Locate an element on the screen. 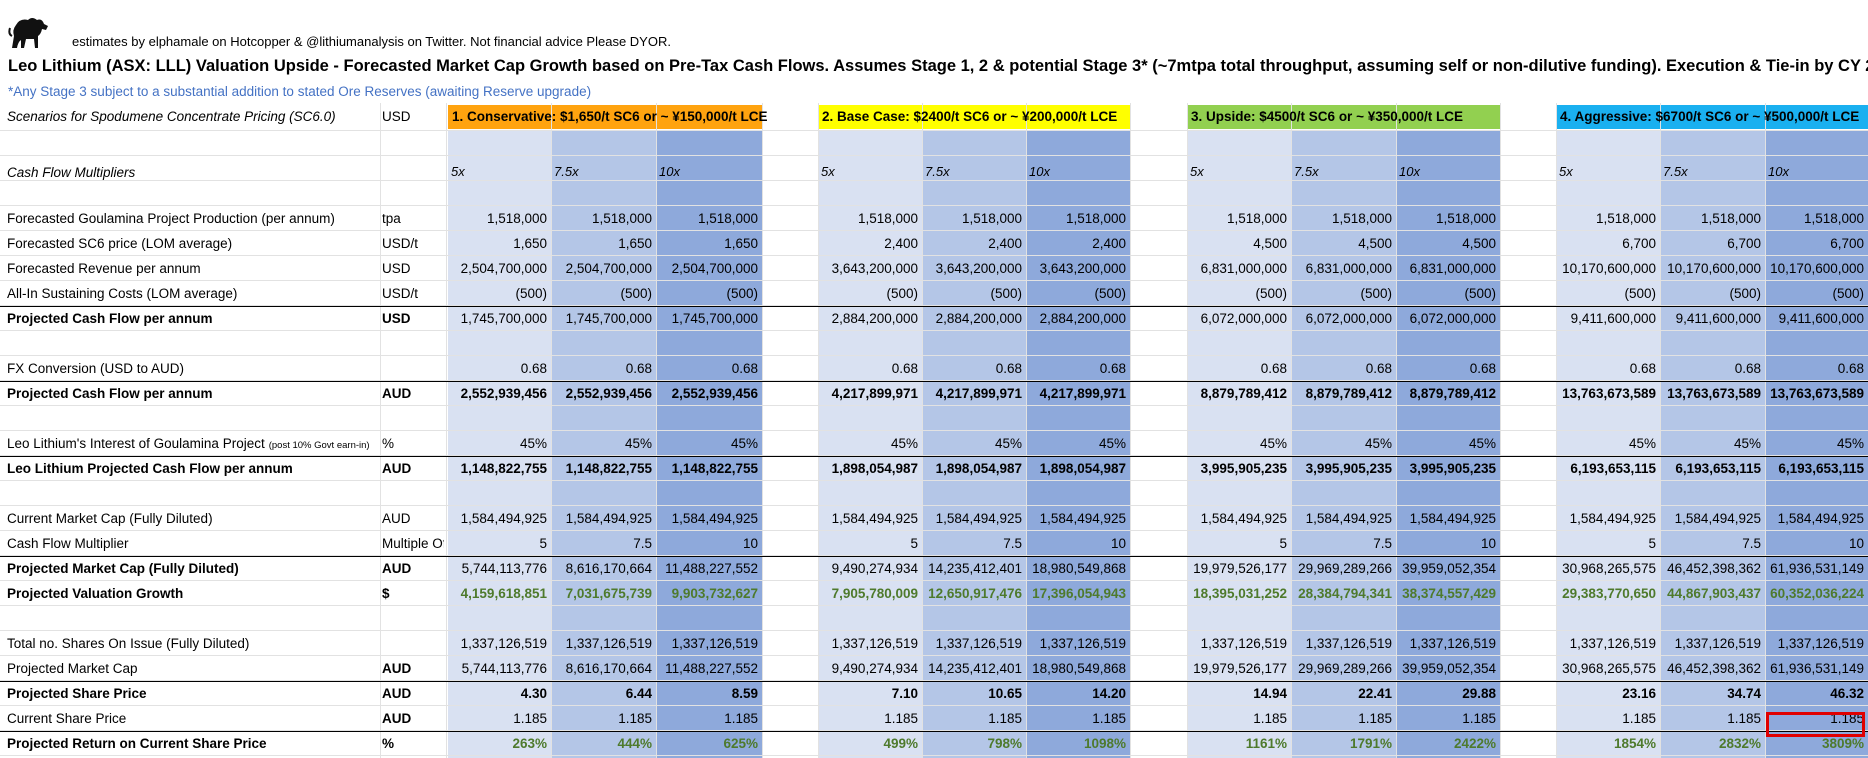 This screenshot has width=1868, height=758. row-label: Projected Return on Current Share Price is located at coordinates (193, 743).